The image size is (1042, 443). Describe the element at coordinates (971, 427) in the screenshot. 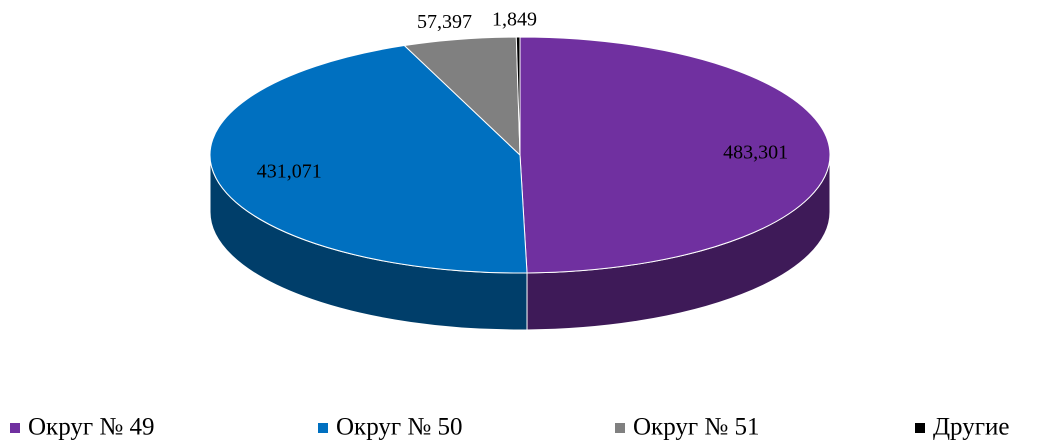

I see `legend-label: Другие` at that location.